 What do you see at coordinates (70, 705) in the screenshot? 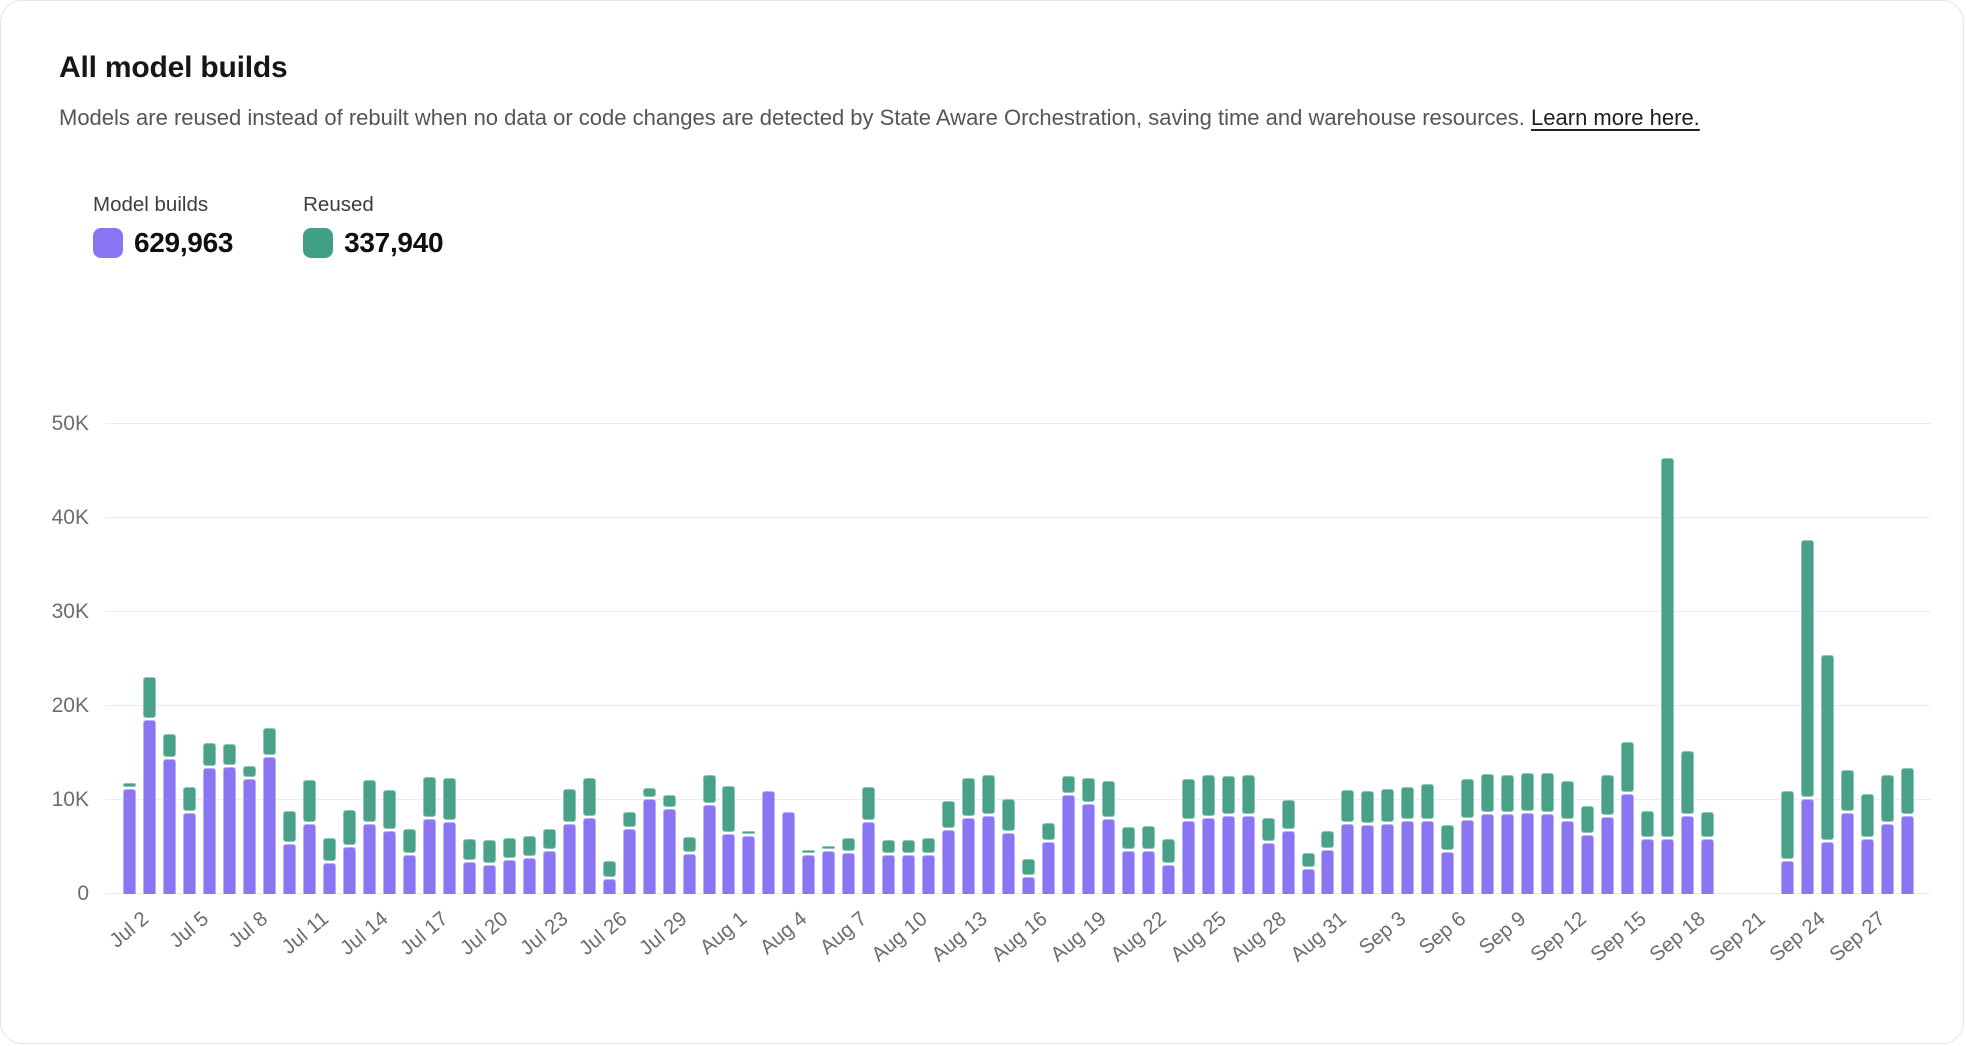
I see `y-axis-label-20K: 20K` at bounding box center [70, 705].